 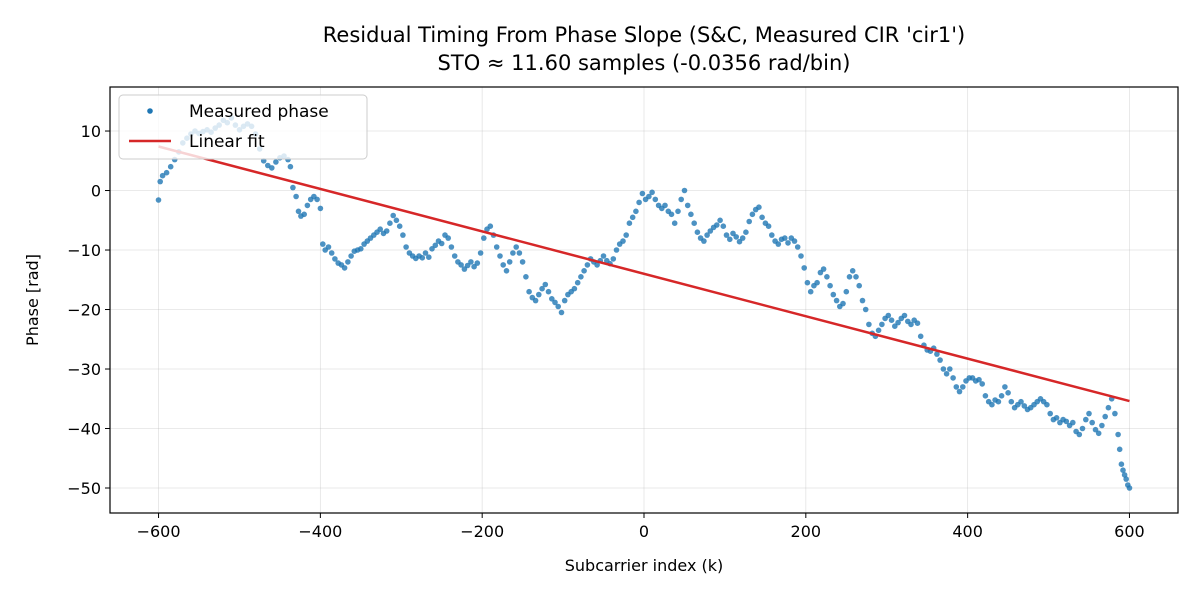 What do you see at coordinates (644, 63) in the screenshot?
I see `chart-subtitle: STO ≈ 11.60 samples (-0.0356 rad/bin)` at bounding box center [644, 63].